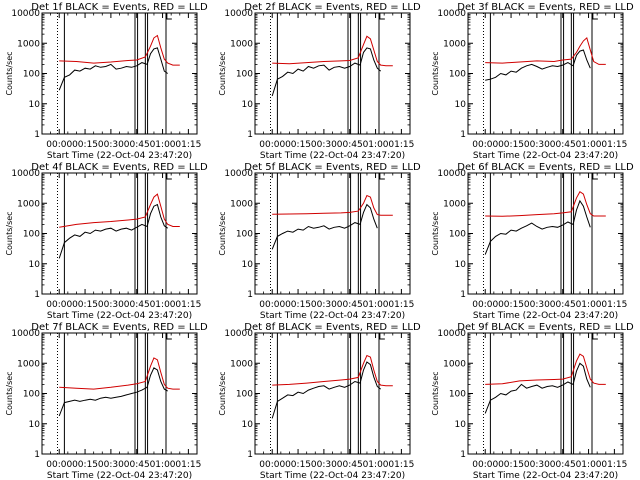 This screenshot has width=640, height=480. Describe the element at coordinates (332, 7) in the screenshot. I see `panel-title: Det 2f BLACK = Events, RED = LLD` at that location.